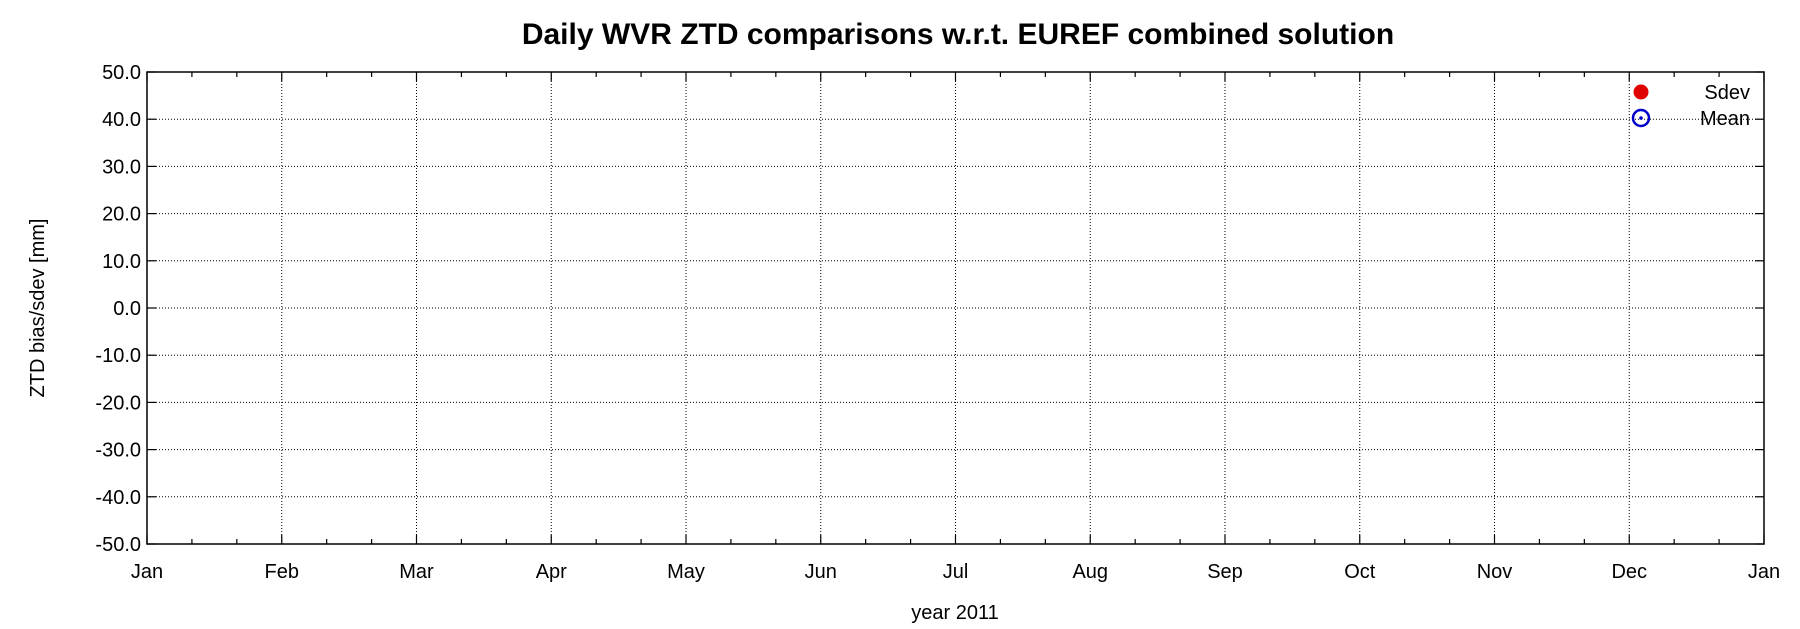  Describe the element at coordinates (118, 545) in the screenshot. I see `y-tick-label: -50.0` at that location.